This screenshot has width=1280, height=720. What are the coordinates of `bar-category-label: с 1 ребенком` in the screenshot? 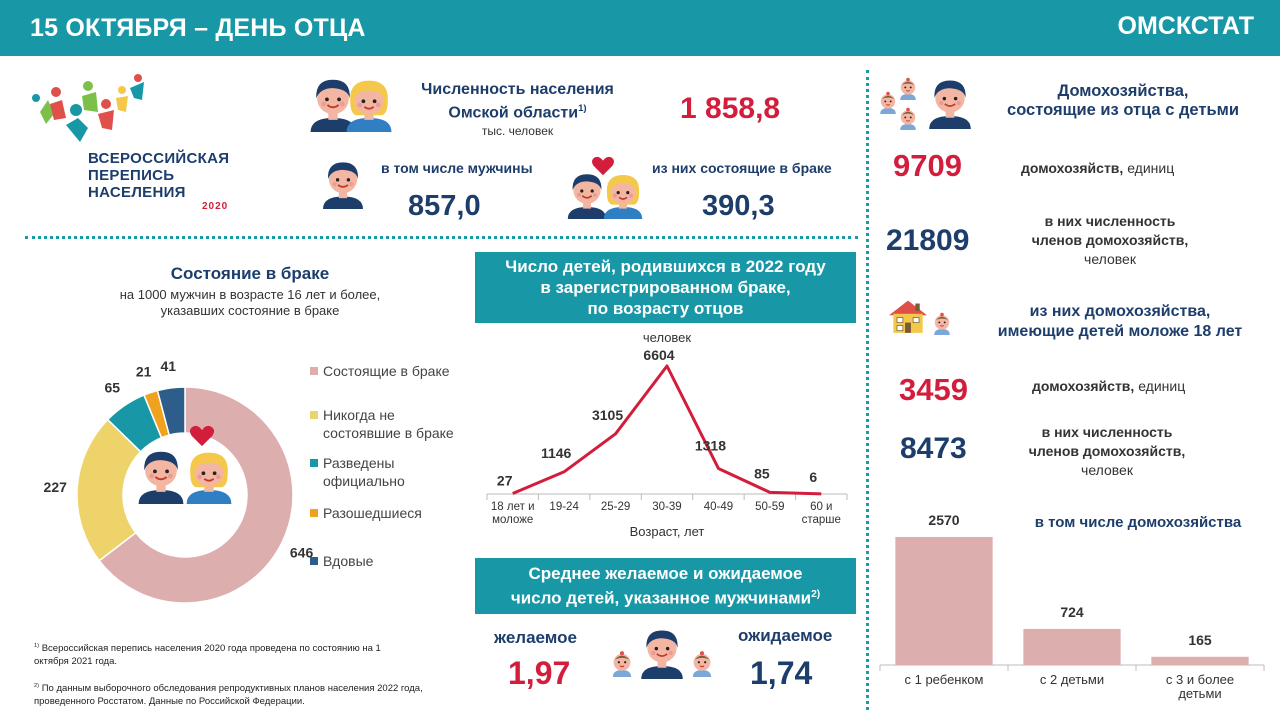 It's located at (944, 679).